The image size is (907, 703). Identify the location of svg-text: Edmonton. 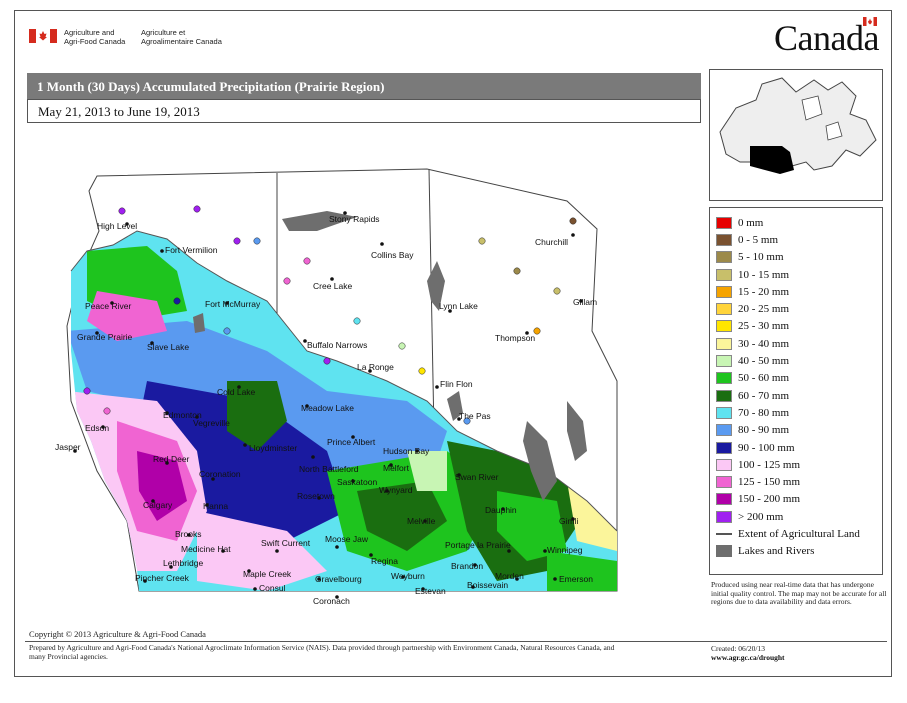
(182, 415).